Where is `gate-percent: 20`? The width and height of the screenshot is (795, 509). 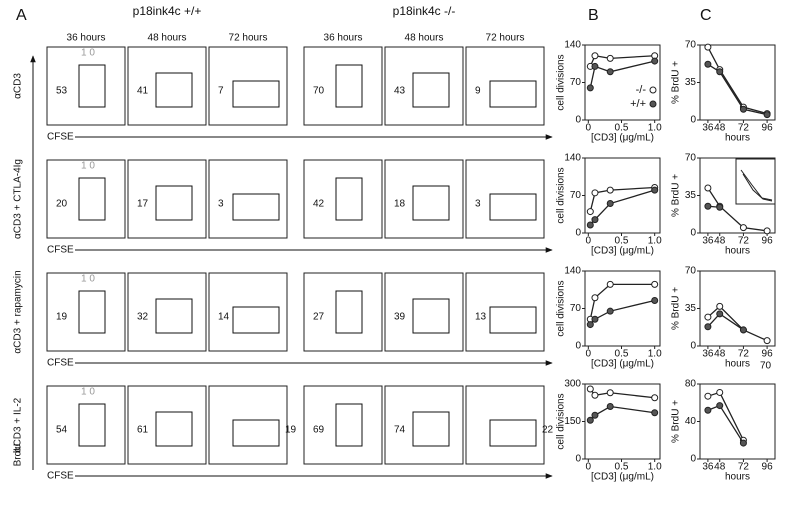
gate-percent: 20 is located at coordinates (62, 204).